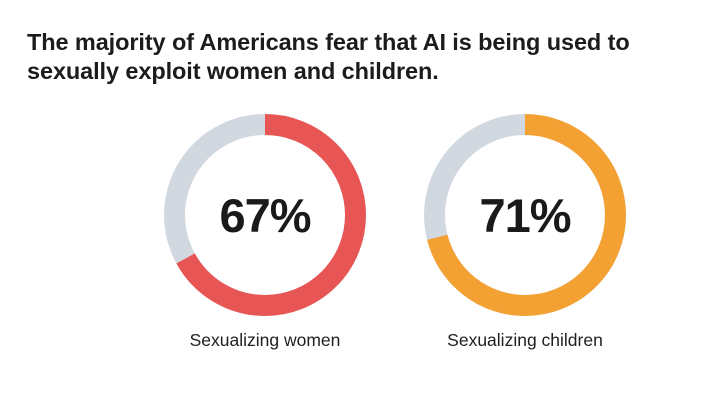 This screenshot has width=724, height=411. Describe the element at coordinates (525, 340) in the screenshot. I see `donut-label-children: Sexualizing children` at that location.